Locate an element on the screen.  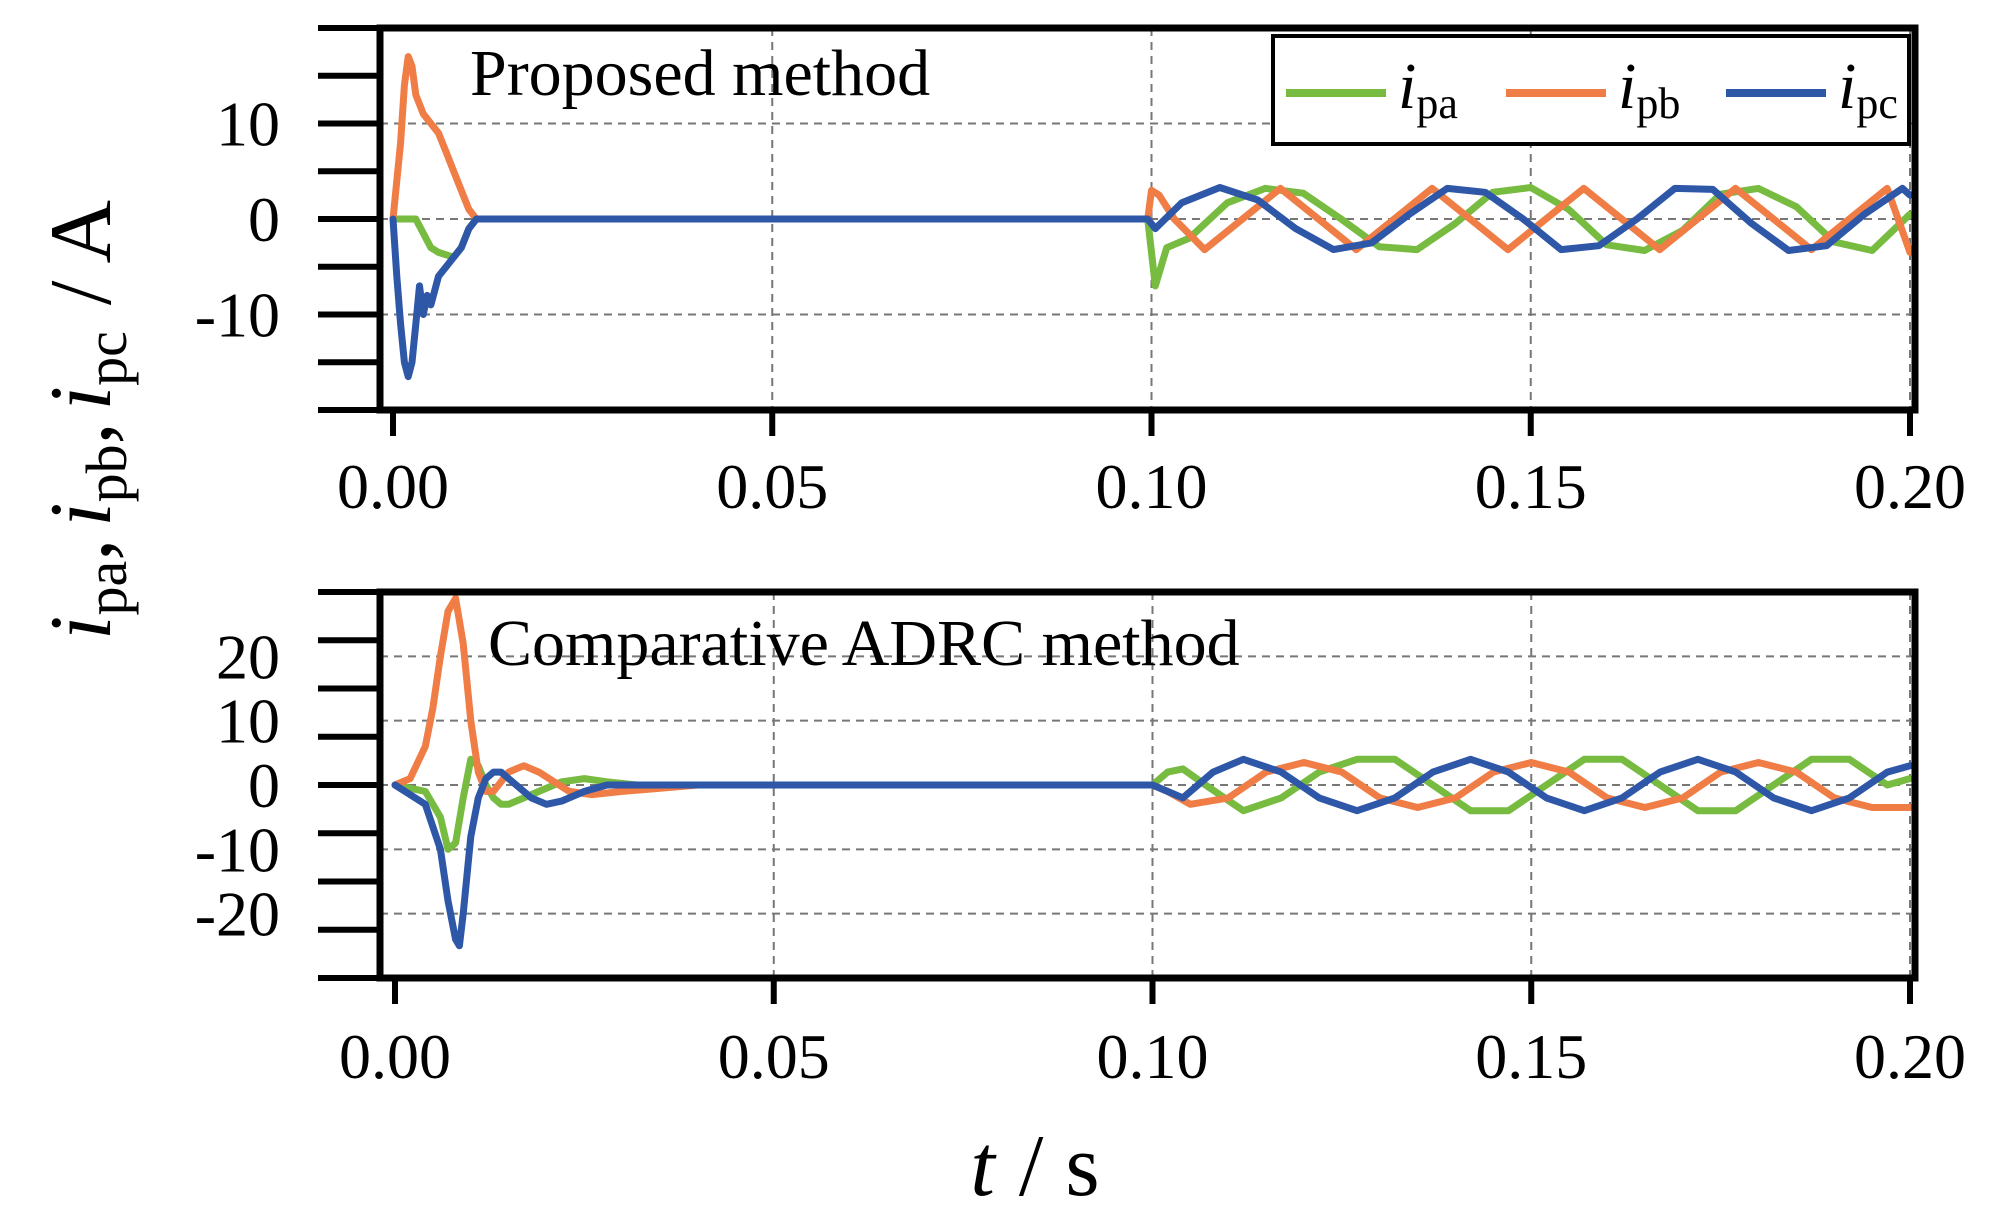
legend-label-pb: ipb is located at coordinates (1649, 89).